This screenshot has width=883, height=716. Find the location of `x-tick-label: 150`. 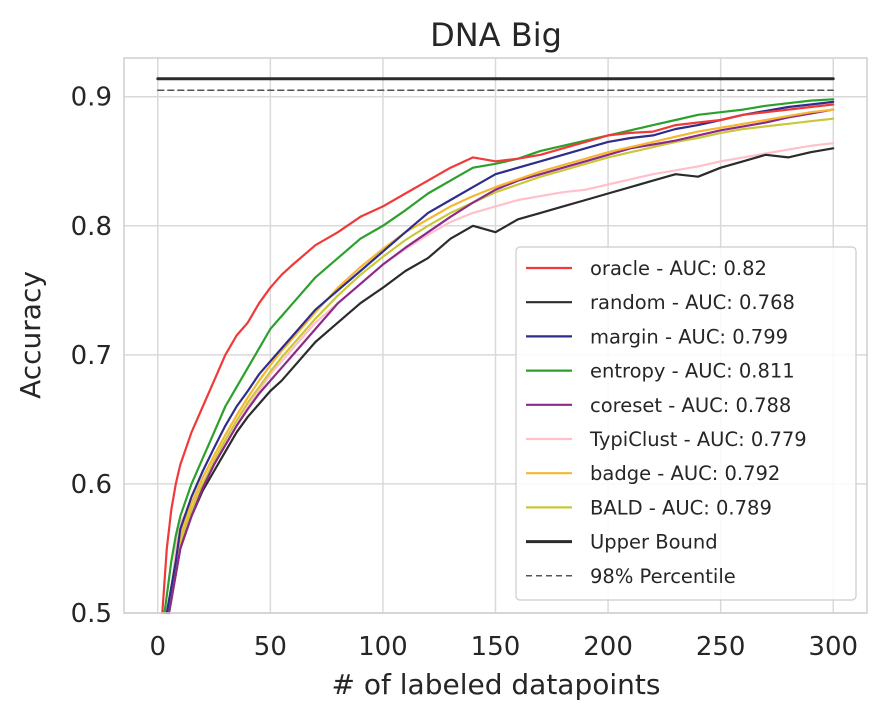

x-tick-label: 150 is located at coordinates (496, 647).